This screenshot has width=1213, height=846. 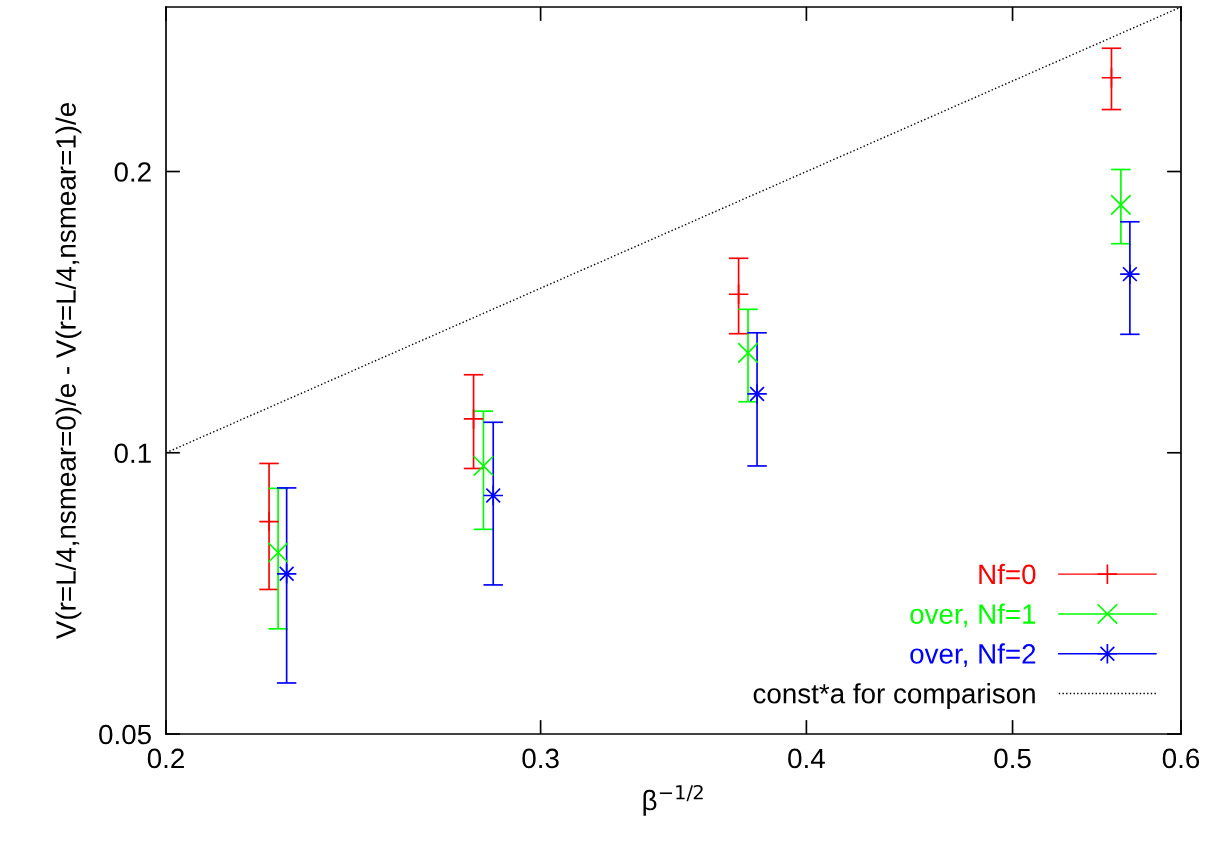 What do you see at coordinates (673, 800) in the screenshot?
I see `x-axis-title: β$^{−1/2}$` at bounding box center [673, 800].